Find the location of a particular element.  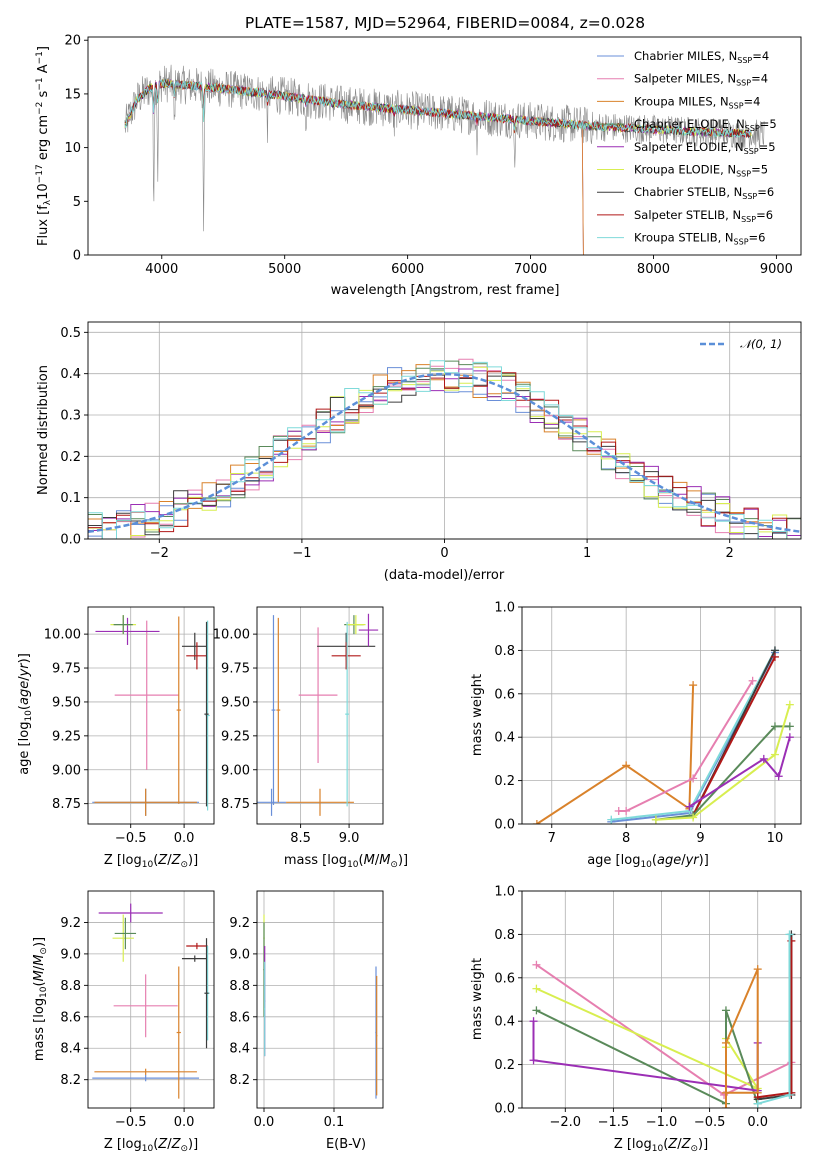

y-tick-label: 10 is located at coordinates (72, 148).